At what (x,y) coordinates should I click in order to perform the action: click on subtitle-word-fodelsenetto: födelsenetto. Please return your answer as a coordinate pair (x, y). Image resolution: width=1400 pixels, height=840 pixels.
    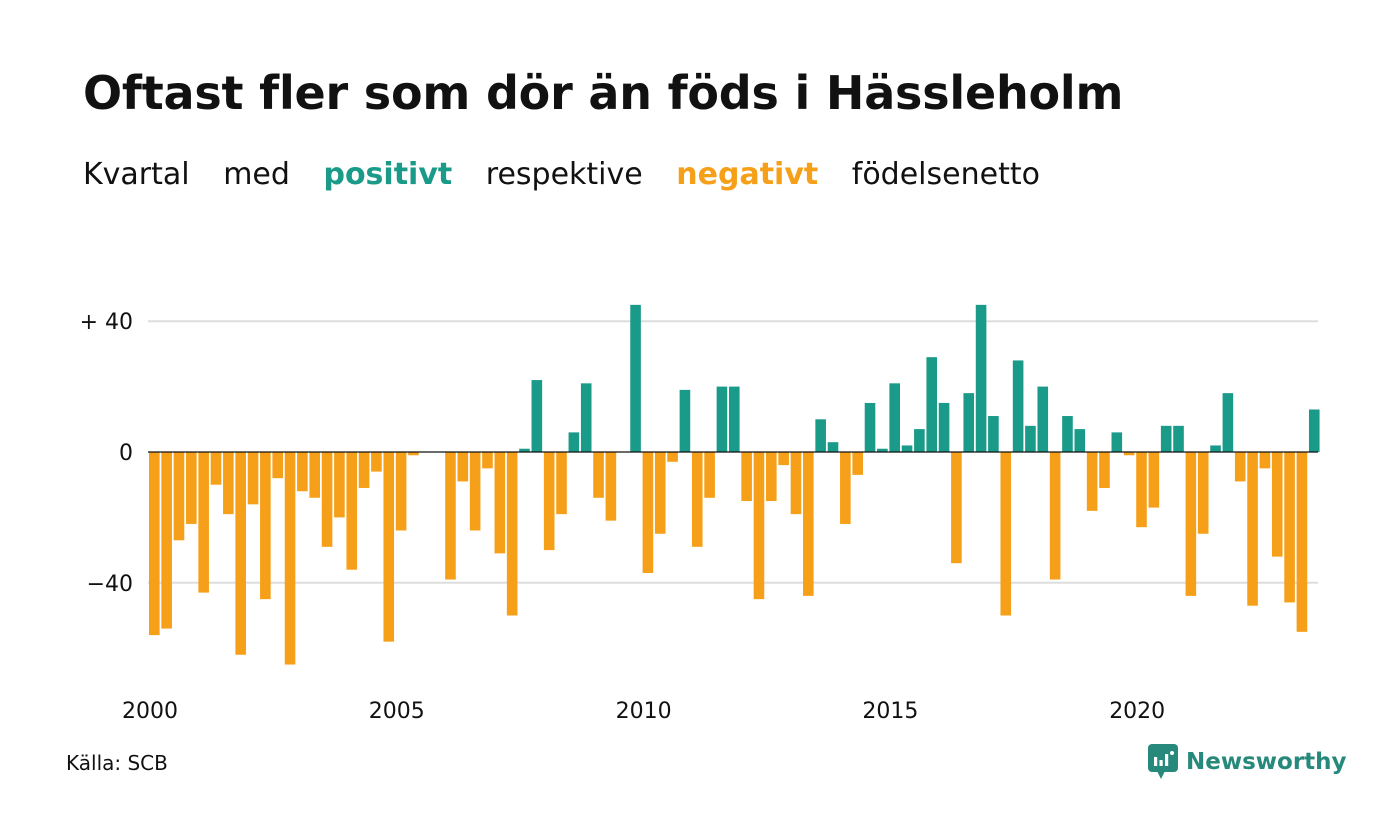
    Looking at the image, I should click on (945, 174).